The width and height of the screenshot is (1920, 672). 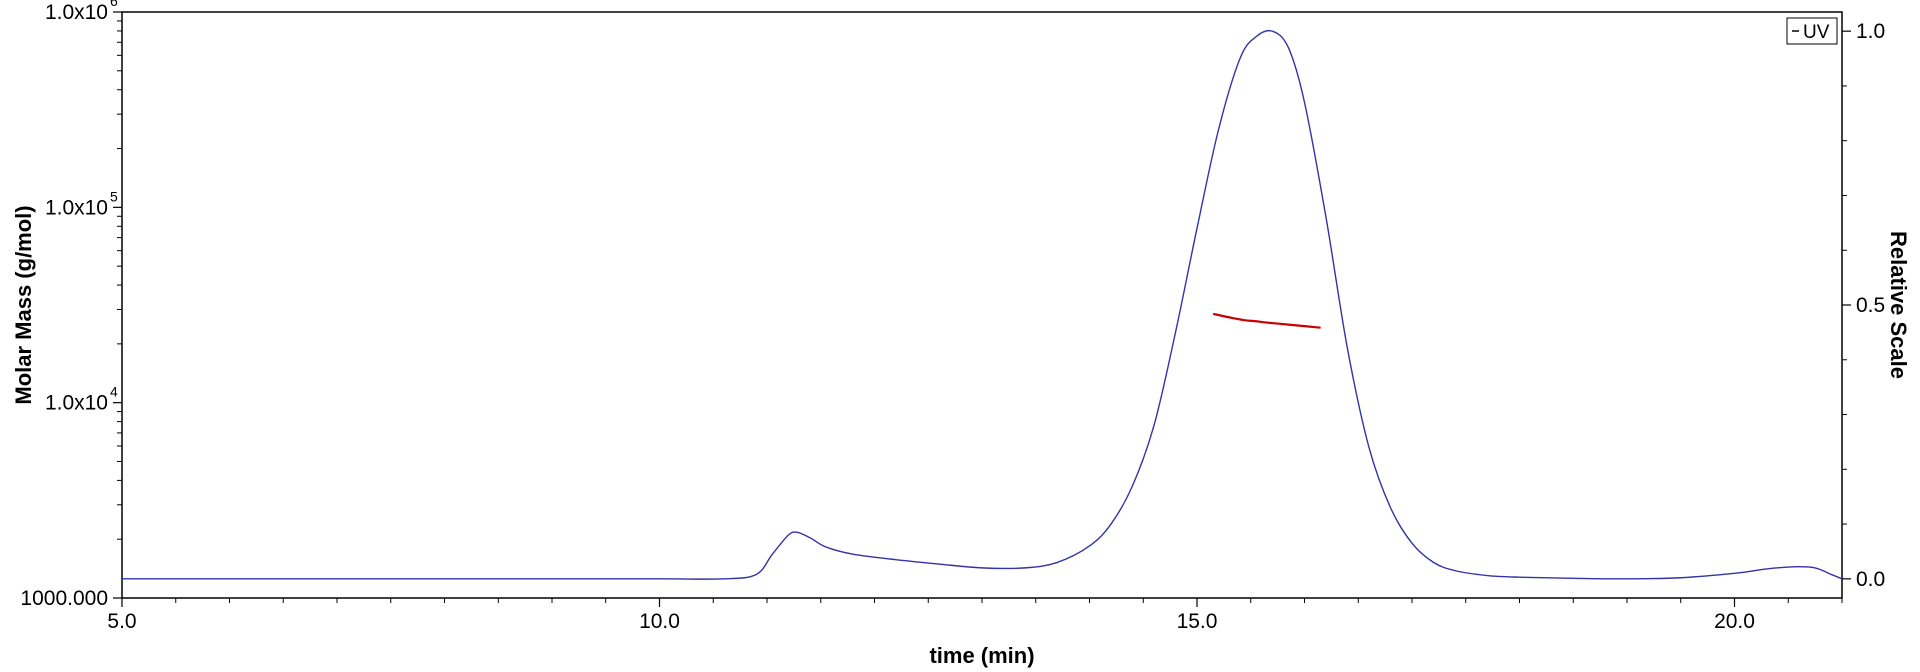 I want to click on legend-box, so click(x=1812, y=31).